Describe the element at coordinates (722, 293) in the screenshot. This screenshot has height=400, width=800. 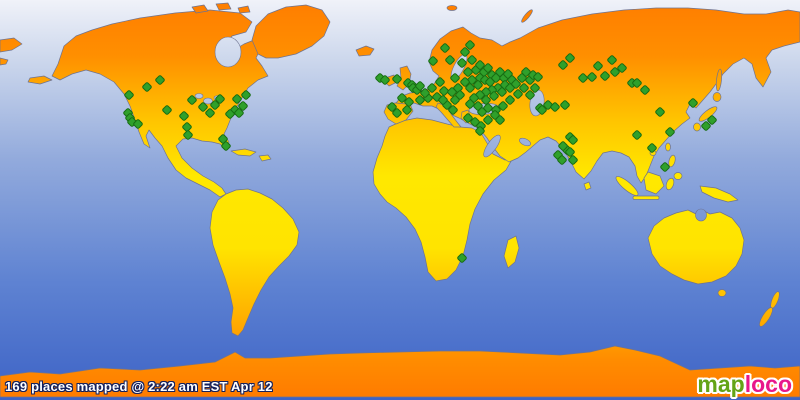
I see `tasmania` at that location.